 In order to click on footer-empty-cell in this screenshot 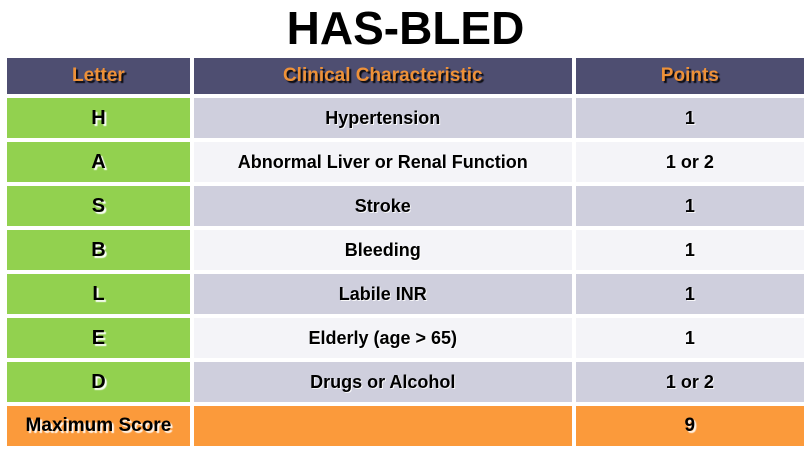, I will do `click(382, 426)`.